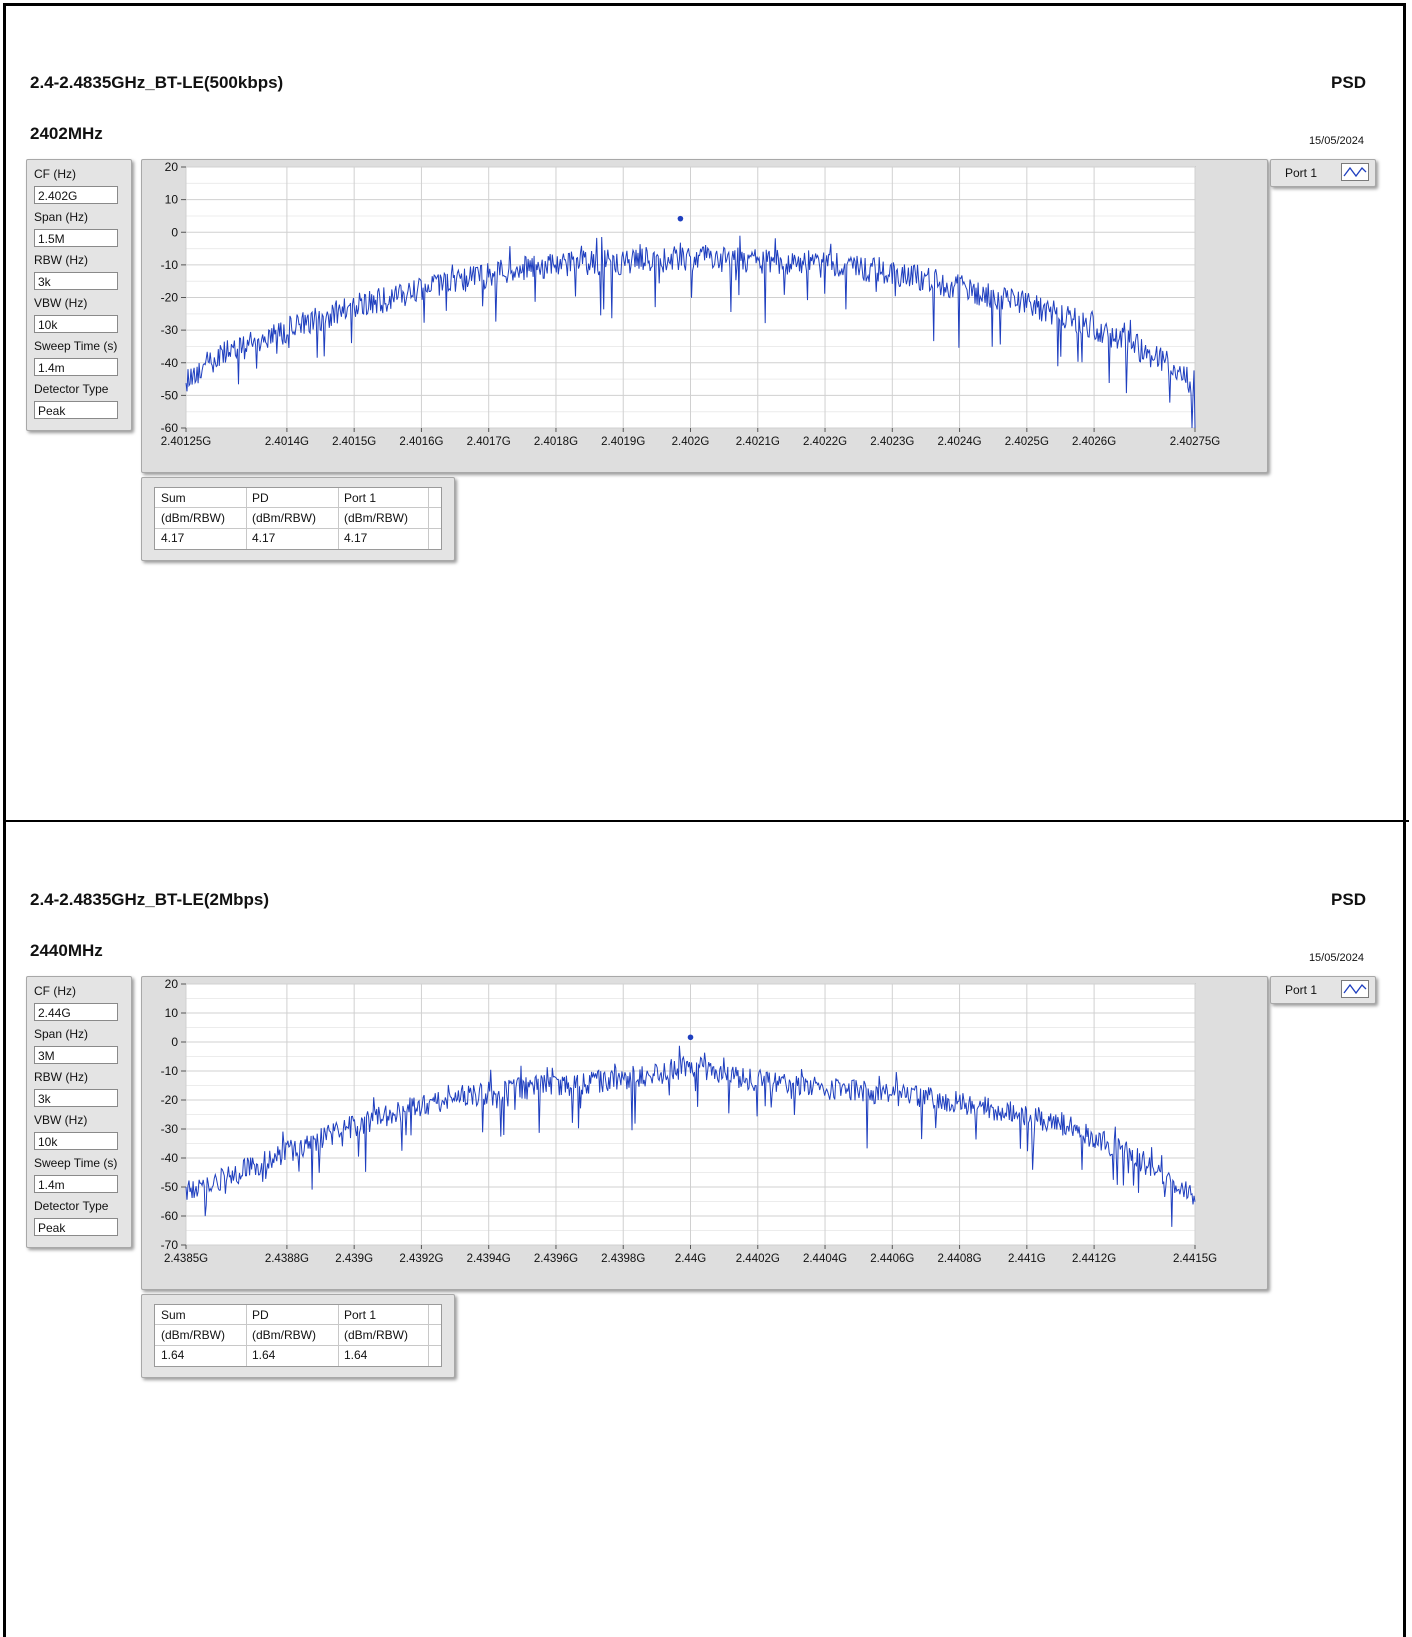 Image resolution: width=1412 pixels, height=1637 pixels. Describe the element at coordinates (186, 1259) in the screenshot. I see `x-tick-label: 2.4385G` at that location.